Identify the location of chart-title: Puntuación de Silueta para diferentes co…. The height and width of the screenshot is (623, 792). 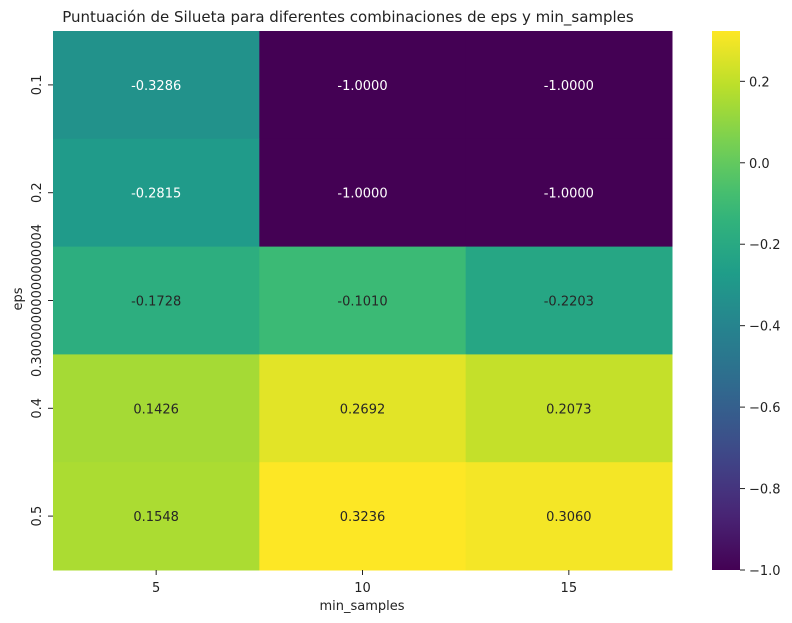
(348, 17).